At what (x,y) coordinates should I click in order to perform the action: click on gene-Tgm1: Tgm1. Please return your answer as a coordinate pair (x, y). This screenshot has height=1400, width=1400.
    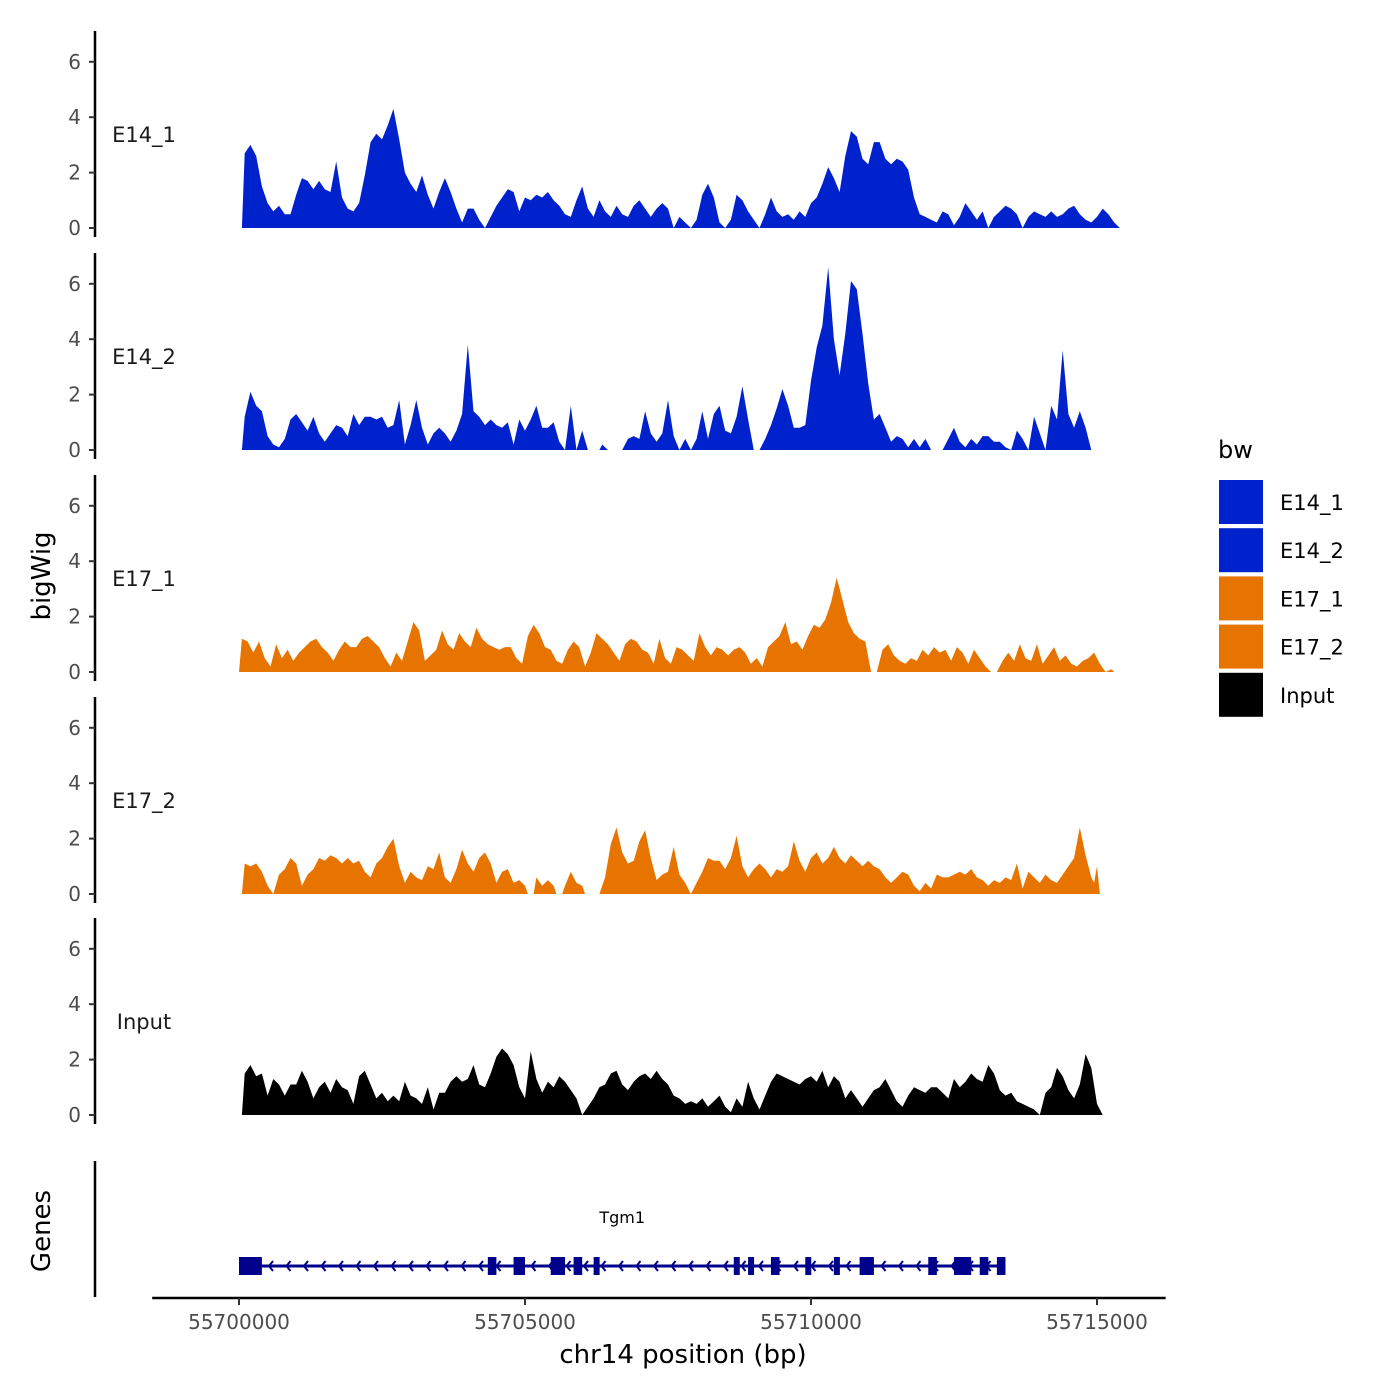
    Looking at the image, I should click on (622, 1241).